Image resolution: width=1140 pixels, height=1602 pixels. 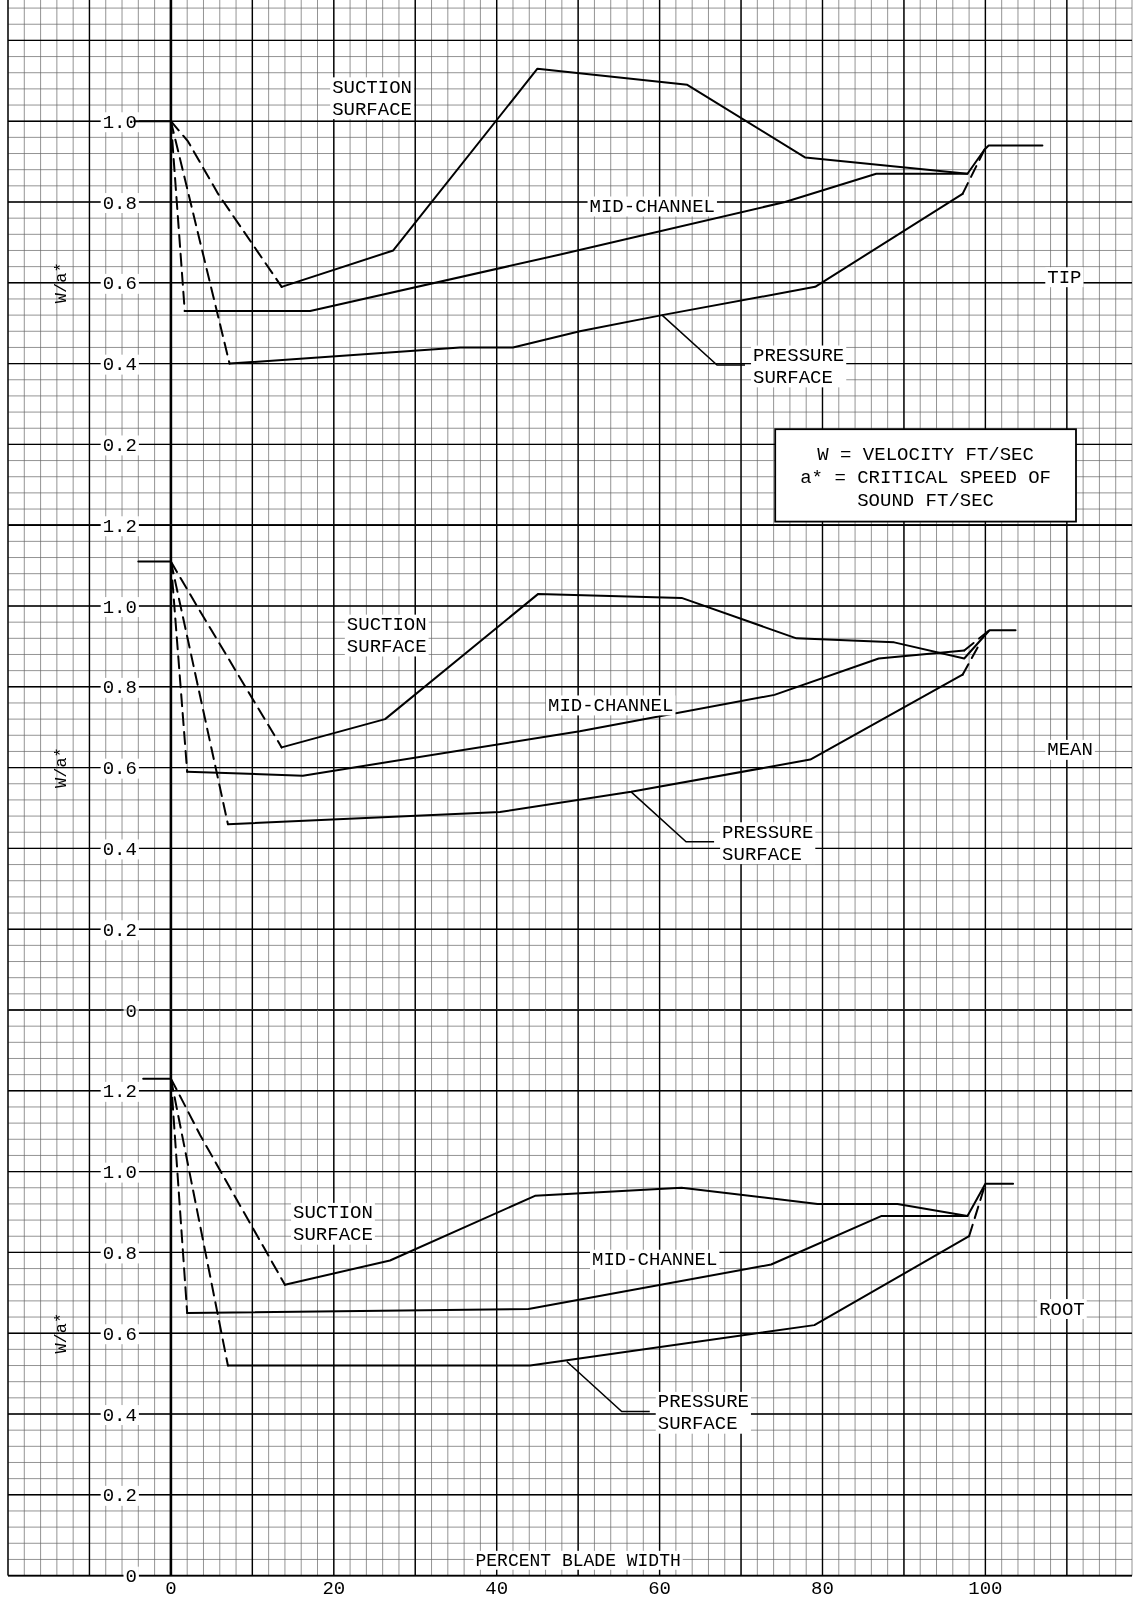 What do you see at coordinates (1070, 750) in the screenshot?
I see `annotation: MEAN` at bounding box center [1070, 750].